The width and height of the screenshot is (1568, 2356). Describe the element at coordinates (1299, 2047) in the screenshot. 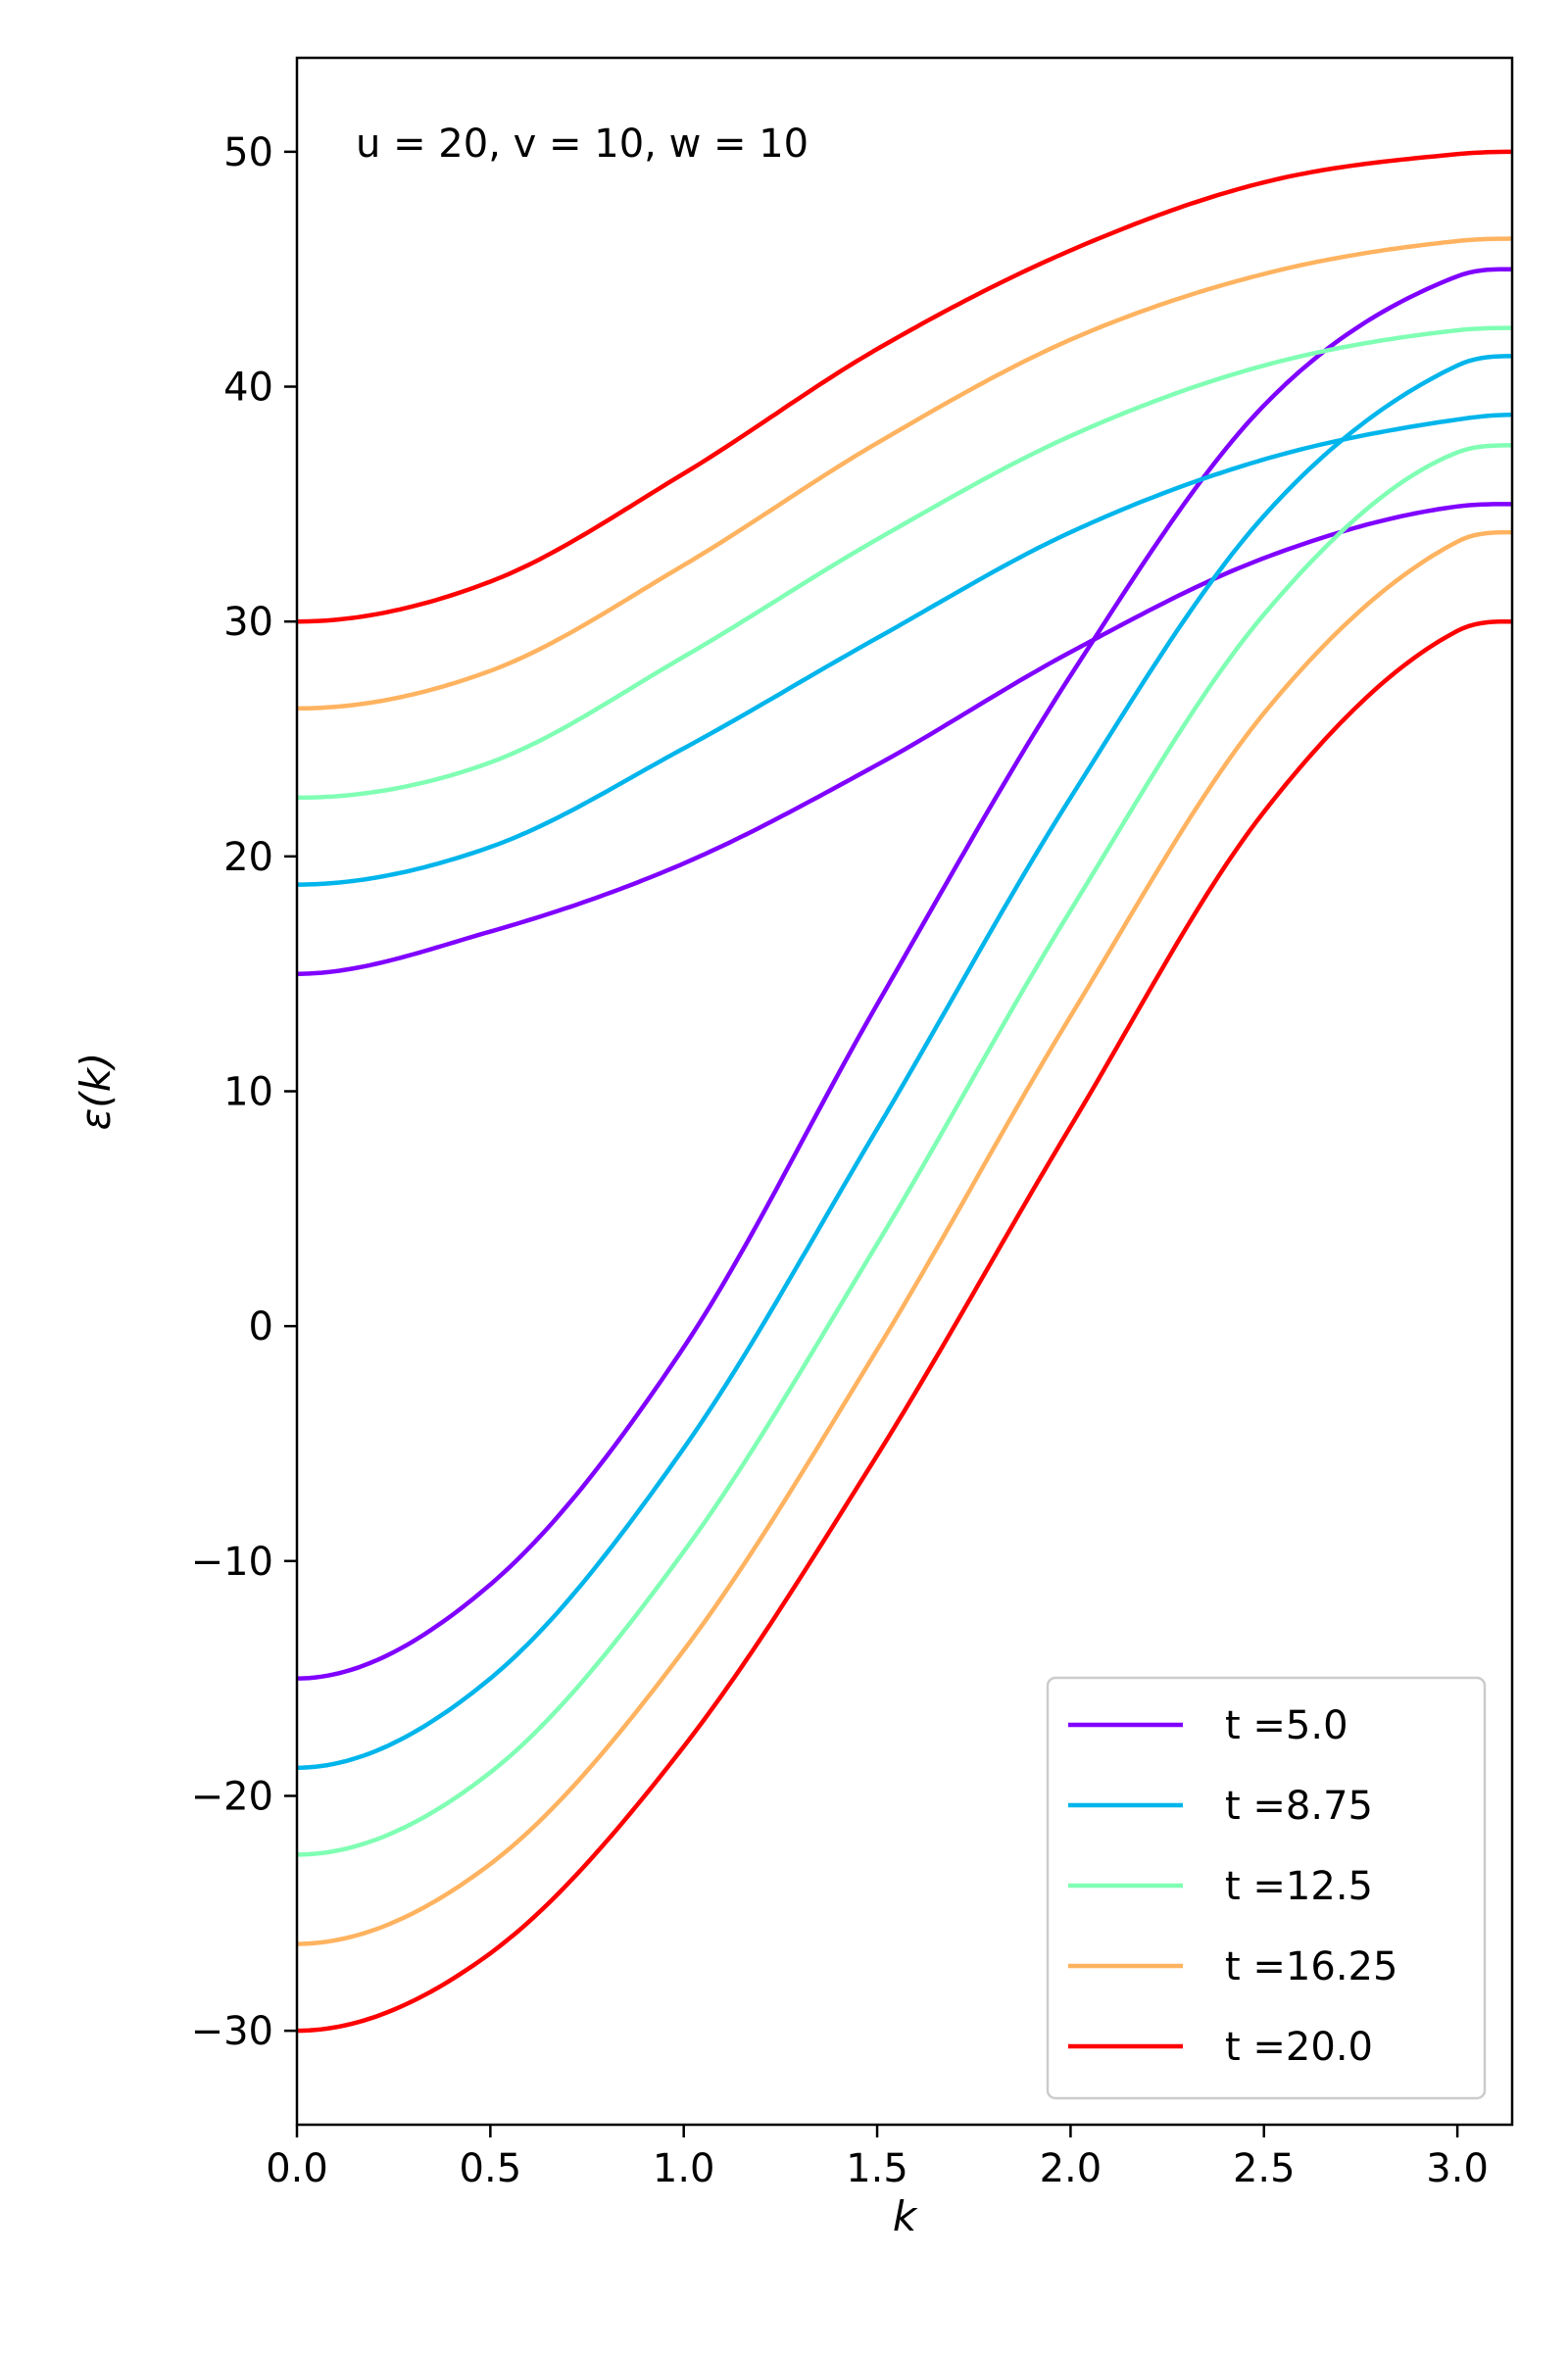

I see `legend-label: t =20.0` at that location.